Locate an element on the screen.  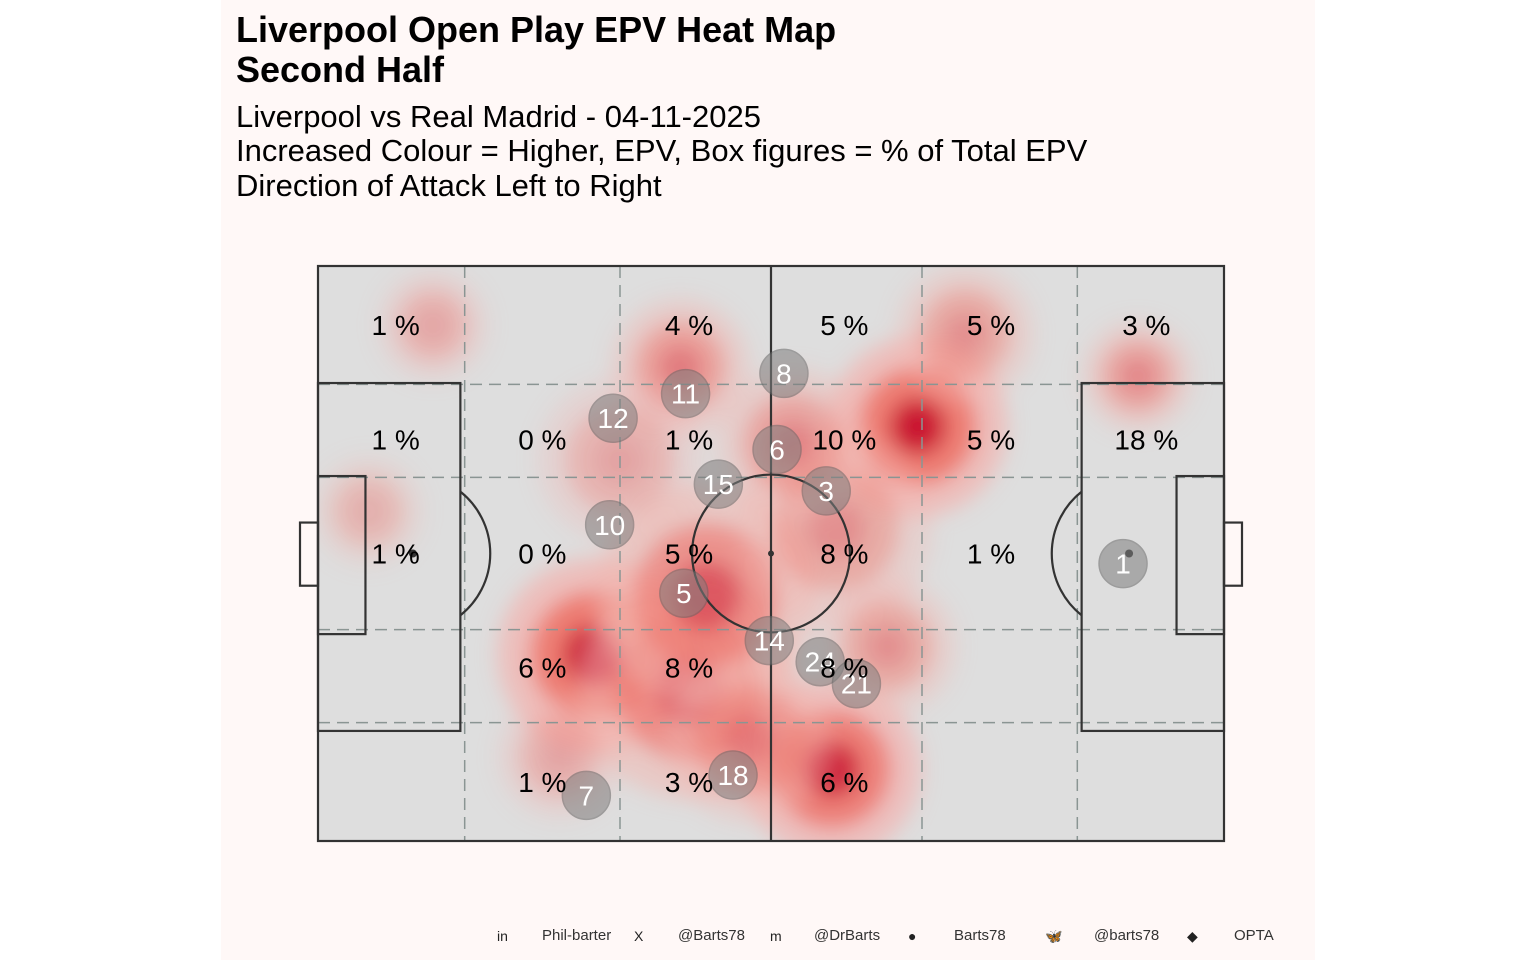
player-number: 21 is located at coordinates (856, 684).